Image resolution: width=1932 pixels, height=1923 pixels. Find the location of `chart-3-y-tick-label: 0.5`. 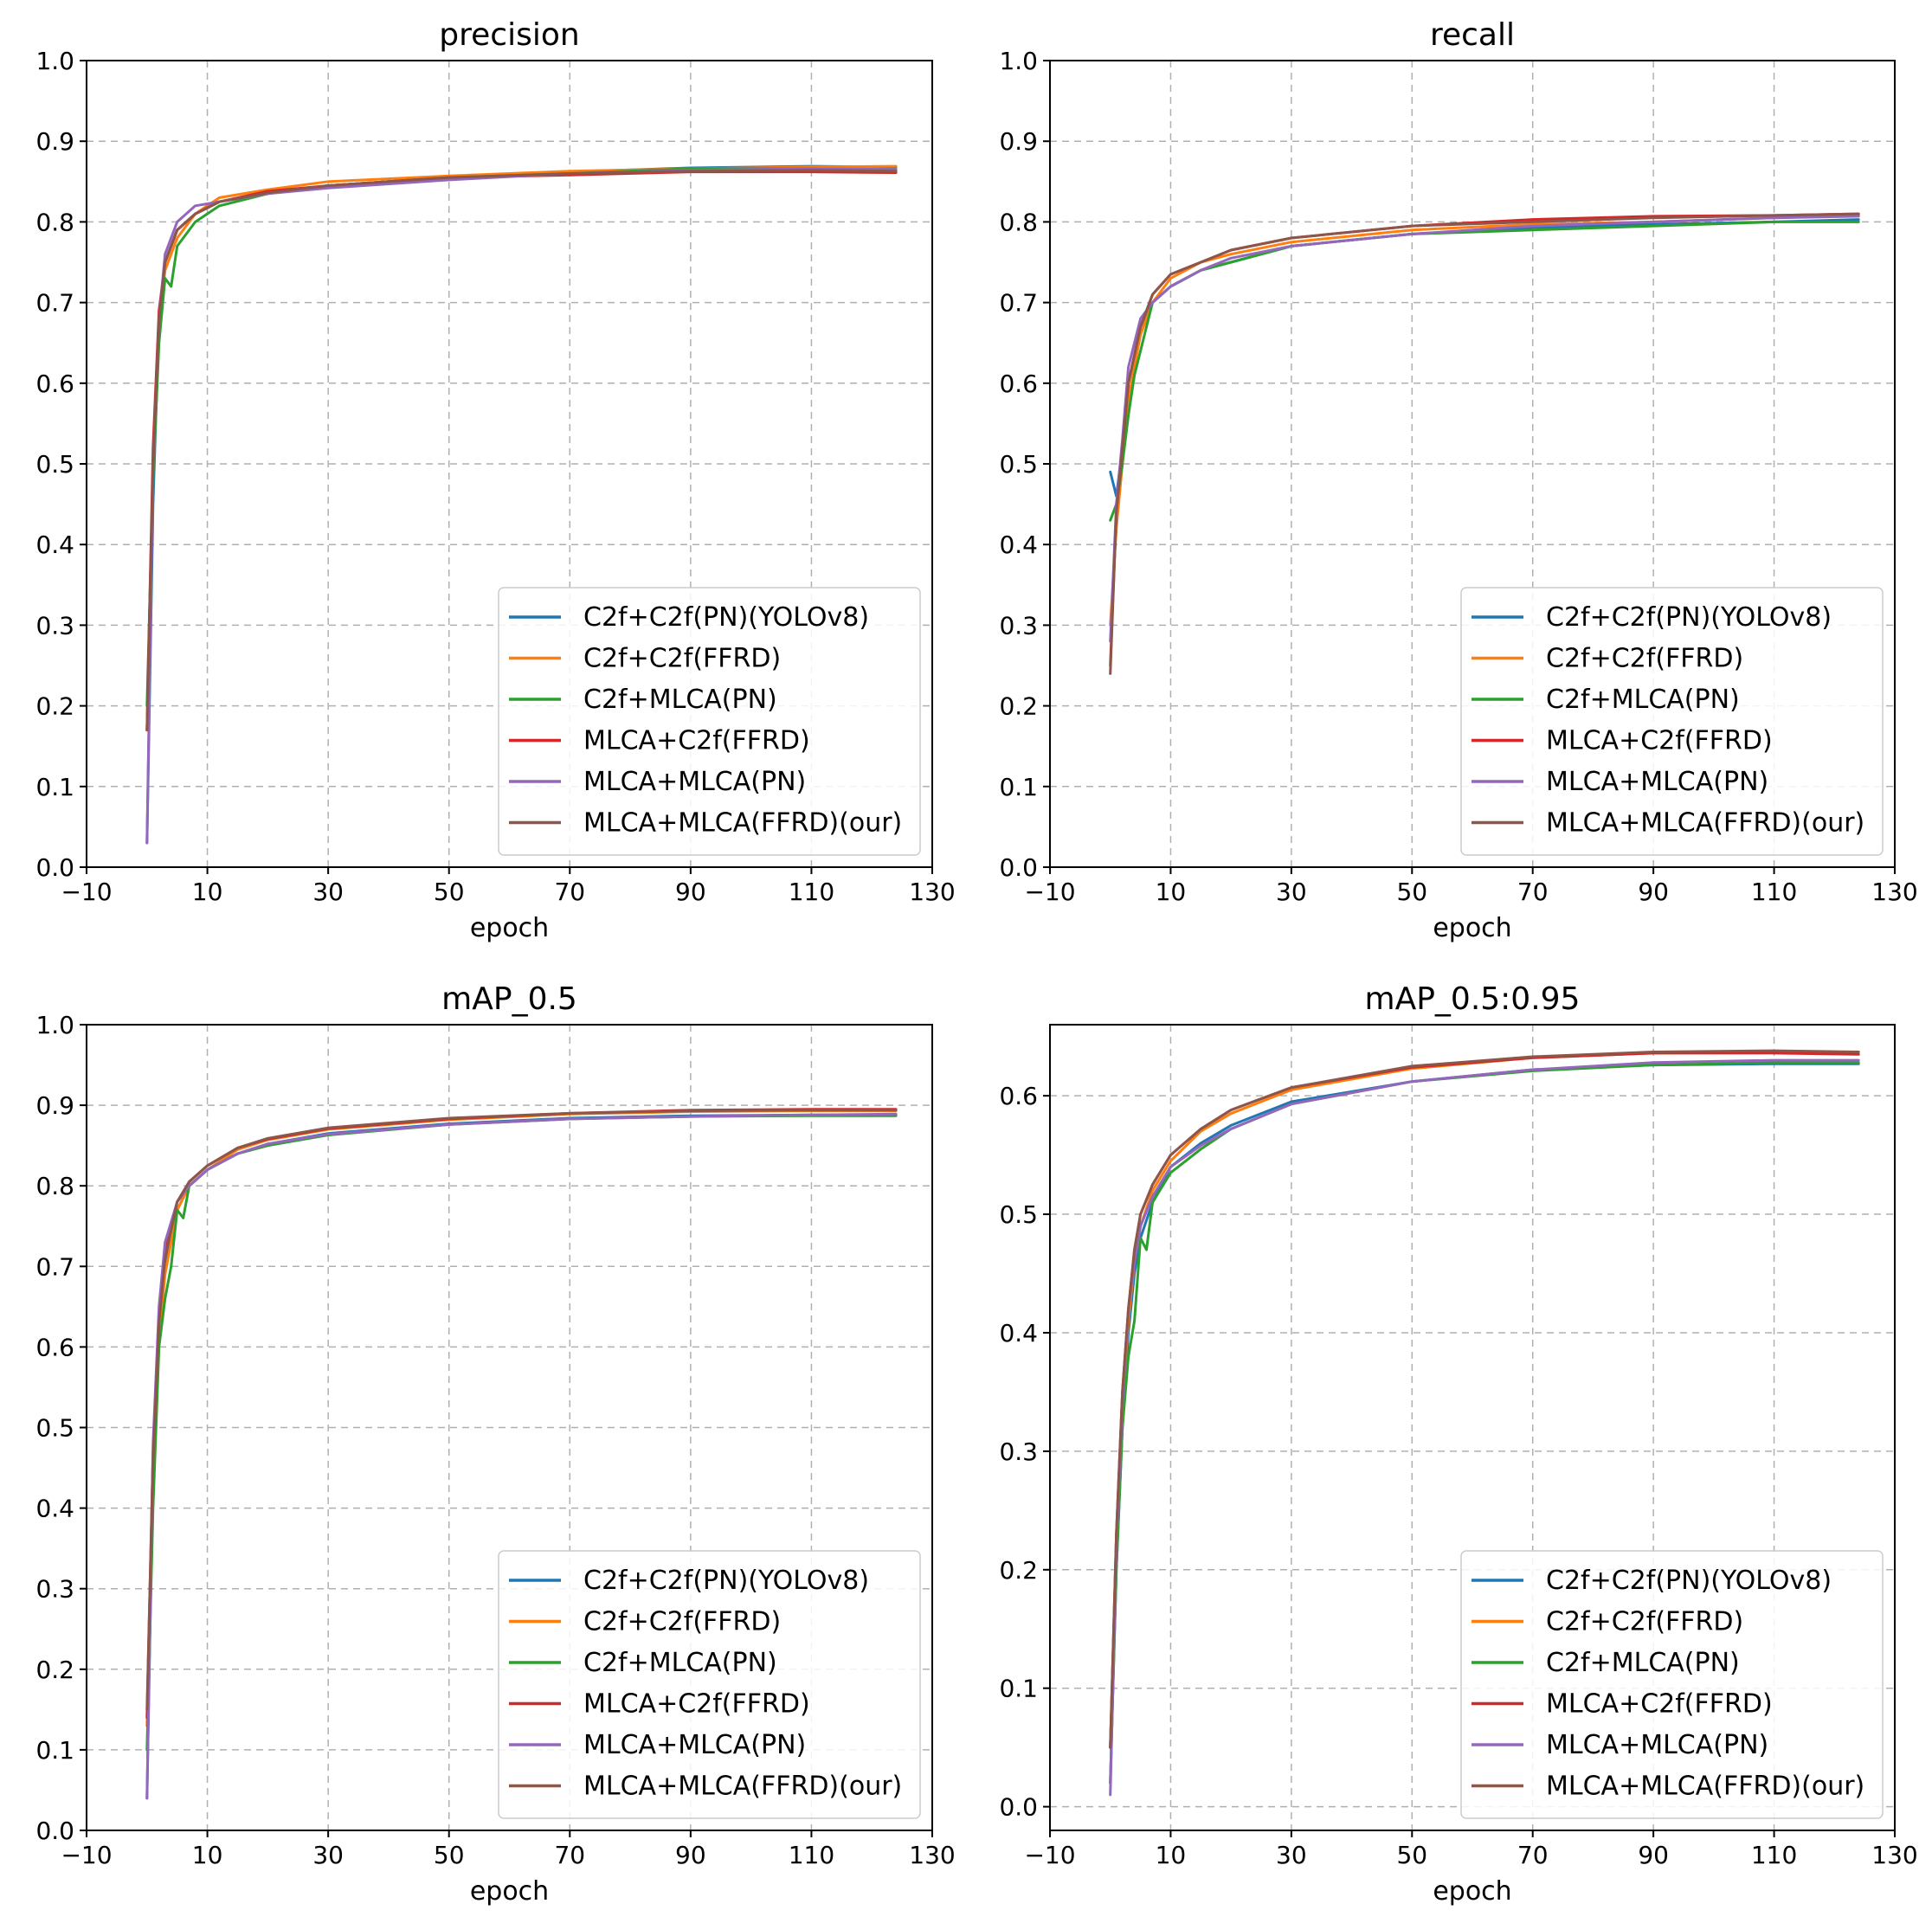

chart-3-y-tick-label: 0.5 is located at coordinates (1018, 1214).